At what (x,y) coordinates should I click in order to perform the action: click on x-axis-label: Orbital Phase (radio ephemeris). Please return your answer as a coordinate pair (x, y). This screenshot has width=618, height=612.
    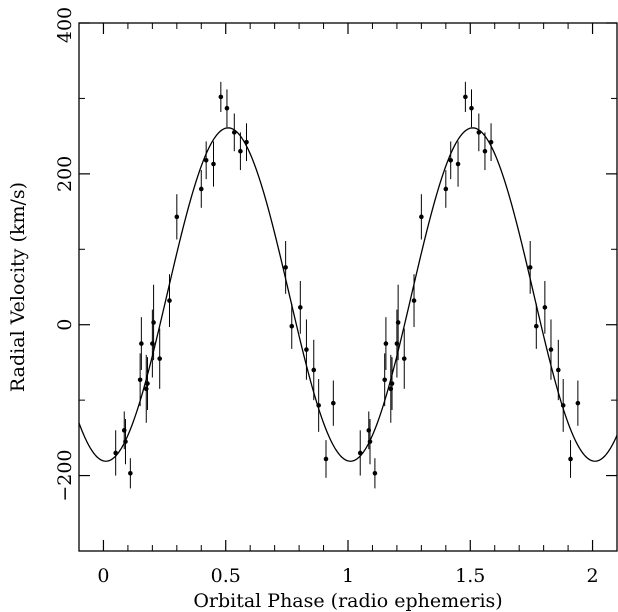
    Looking at the image, I should click on (347, 601).